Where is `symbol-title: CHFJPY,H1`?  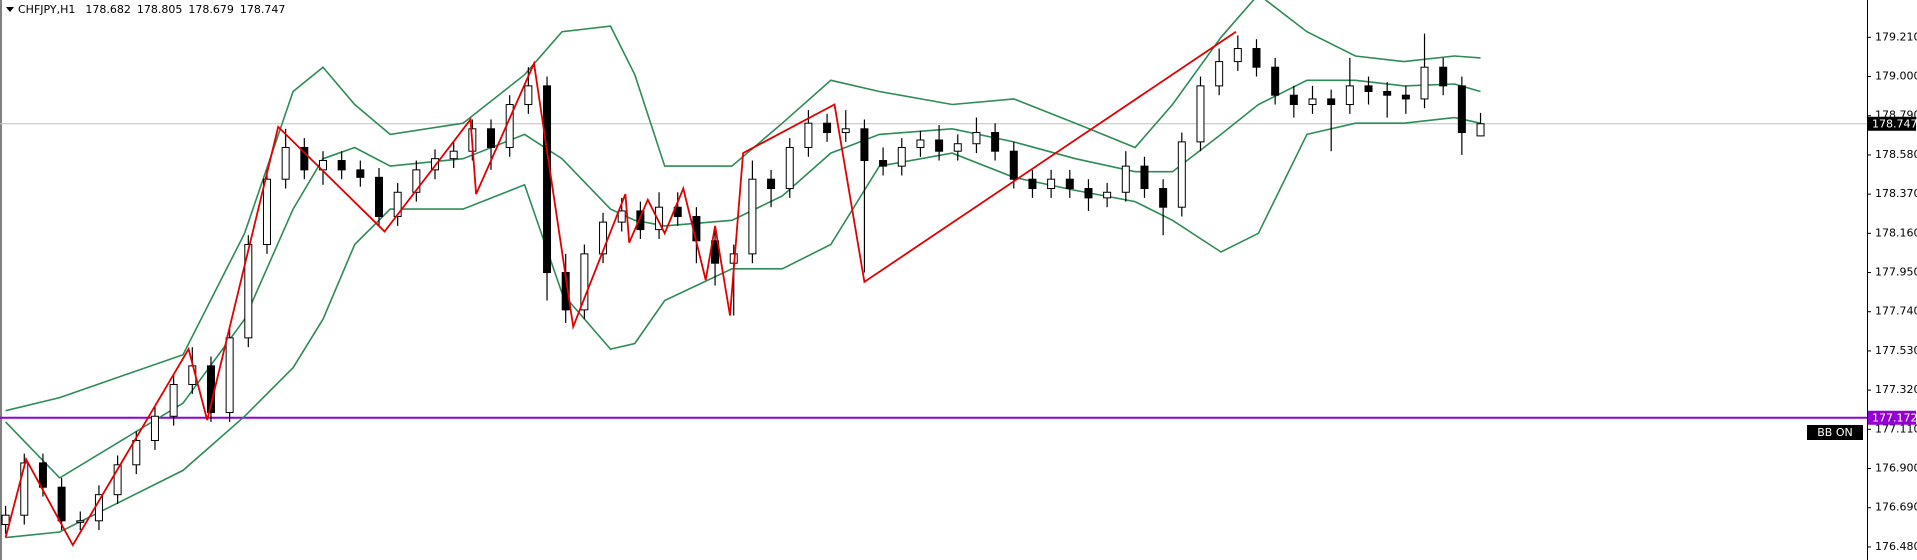 symbol-title: CHFJPY,H1 is located at coordinates (46, 9).